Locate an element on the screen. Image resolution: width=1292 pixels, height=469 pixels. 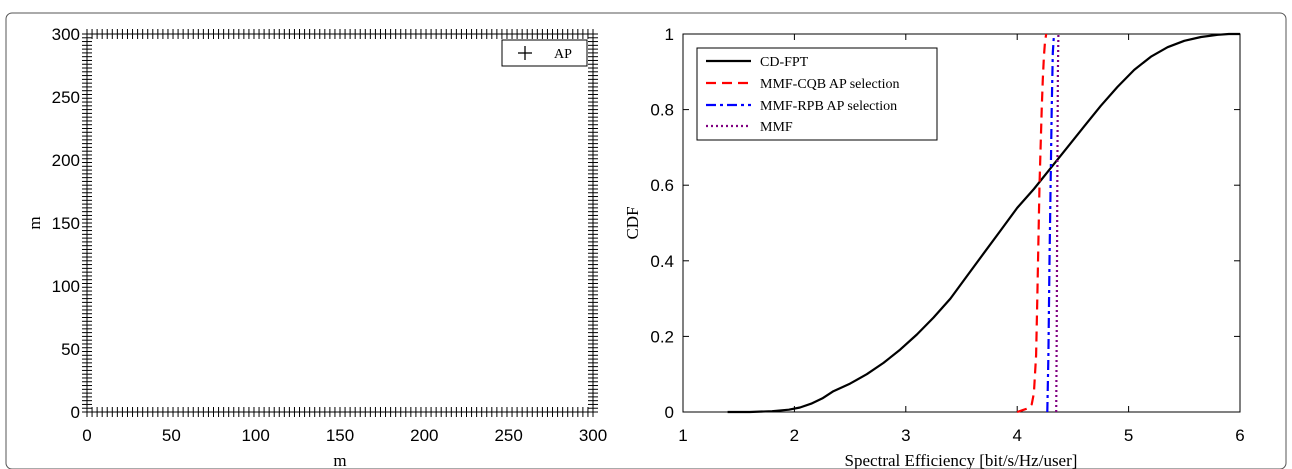
x-tick-label: 4 is located at coordinates (1016, 435).